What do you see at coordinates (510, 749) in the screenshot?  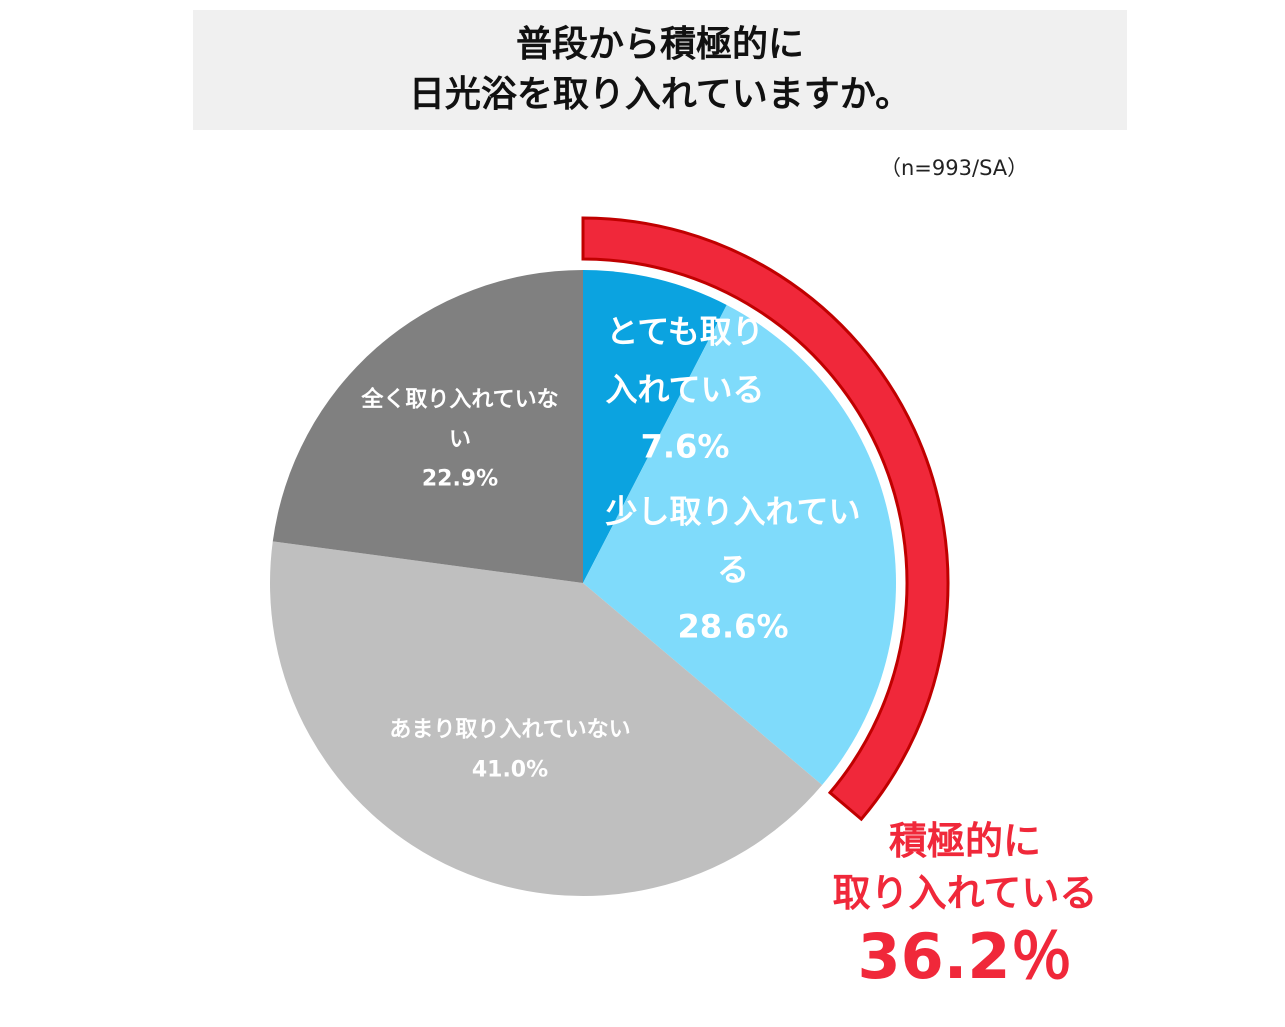 I see `slice-label: あまり取り入れていない 41.0%` at bounding box center [510, 749].